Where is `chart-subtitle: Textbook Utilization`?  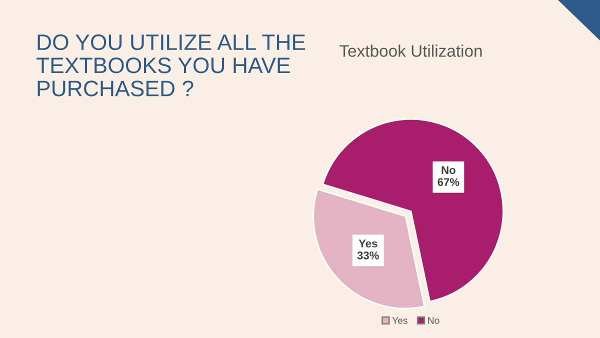
chart-subtitle: Textbook Utilization is located at coordinates (411, 50).